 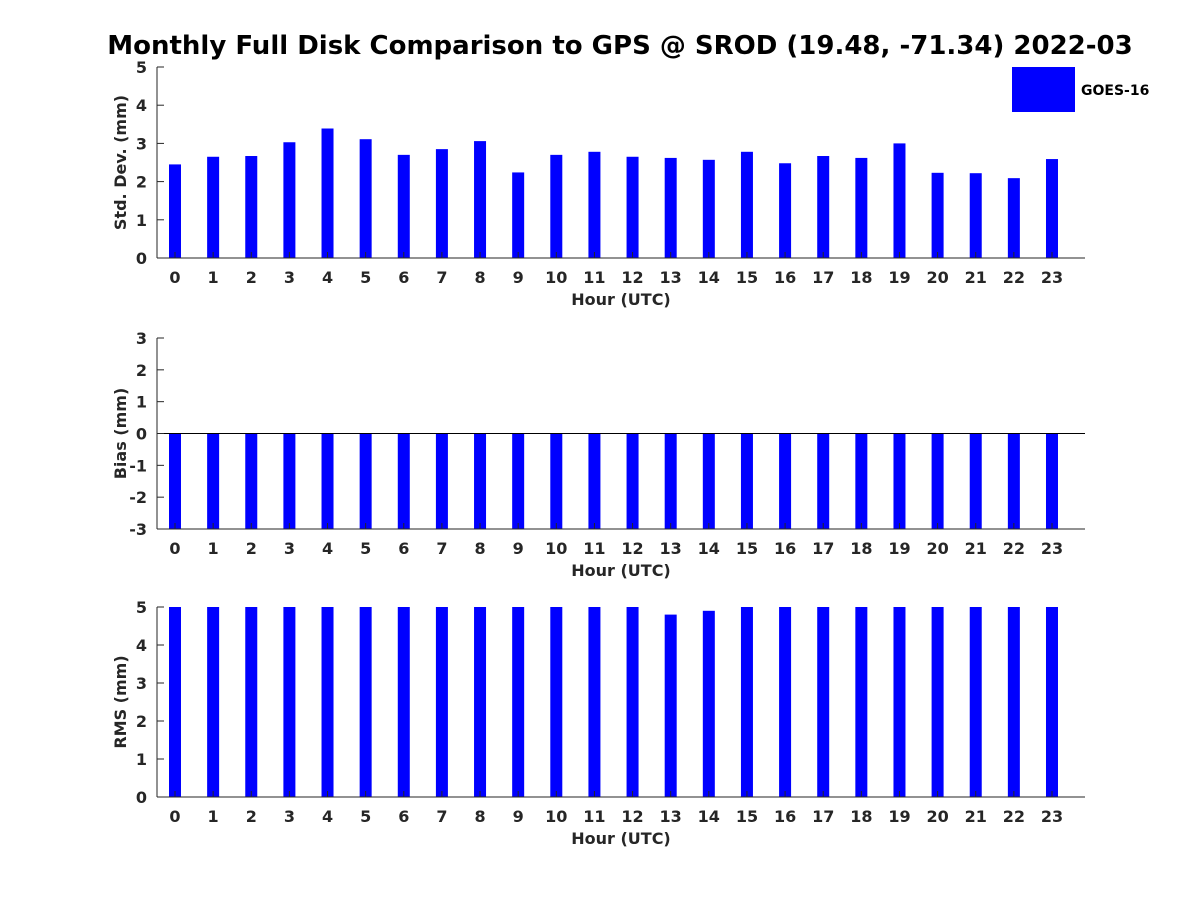 I want to click on legend: GOES-16, so click(x=1080, y=89).